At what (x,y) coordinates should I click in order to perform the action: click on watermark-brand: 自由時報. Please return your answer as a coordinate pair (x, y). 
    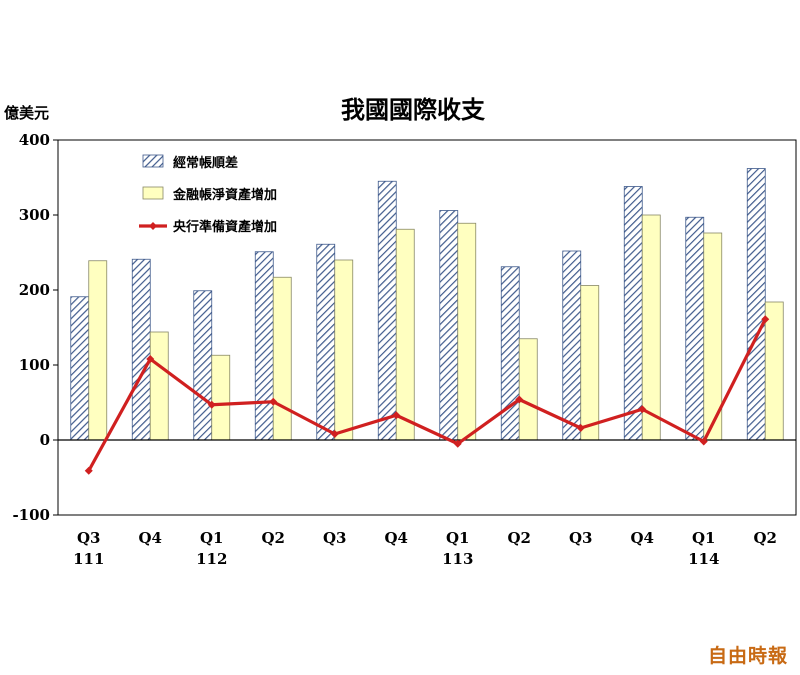
    Looking at the image, I should click on (748, 656).